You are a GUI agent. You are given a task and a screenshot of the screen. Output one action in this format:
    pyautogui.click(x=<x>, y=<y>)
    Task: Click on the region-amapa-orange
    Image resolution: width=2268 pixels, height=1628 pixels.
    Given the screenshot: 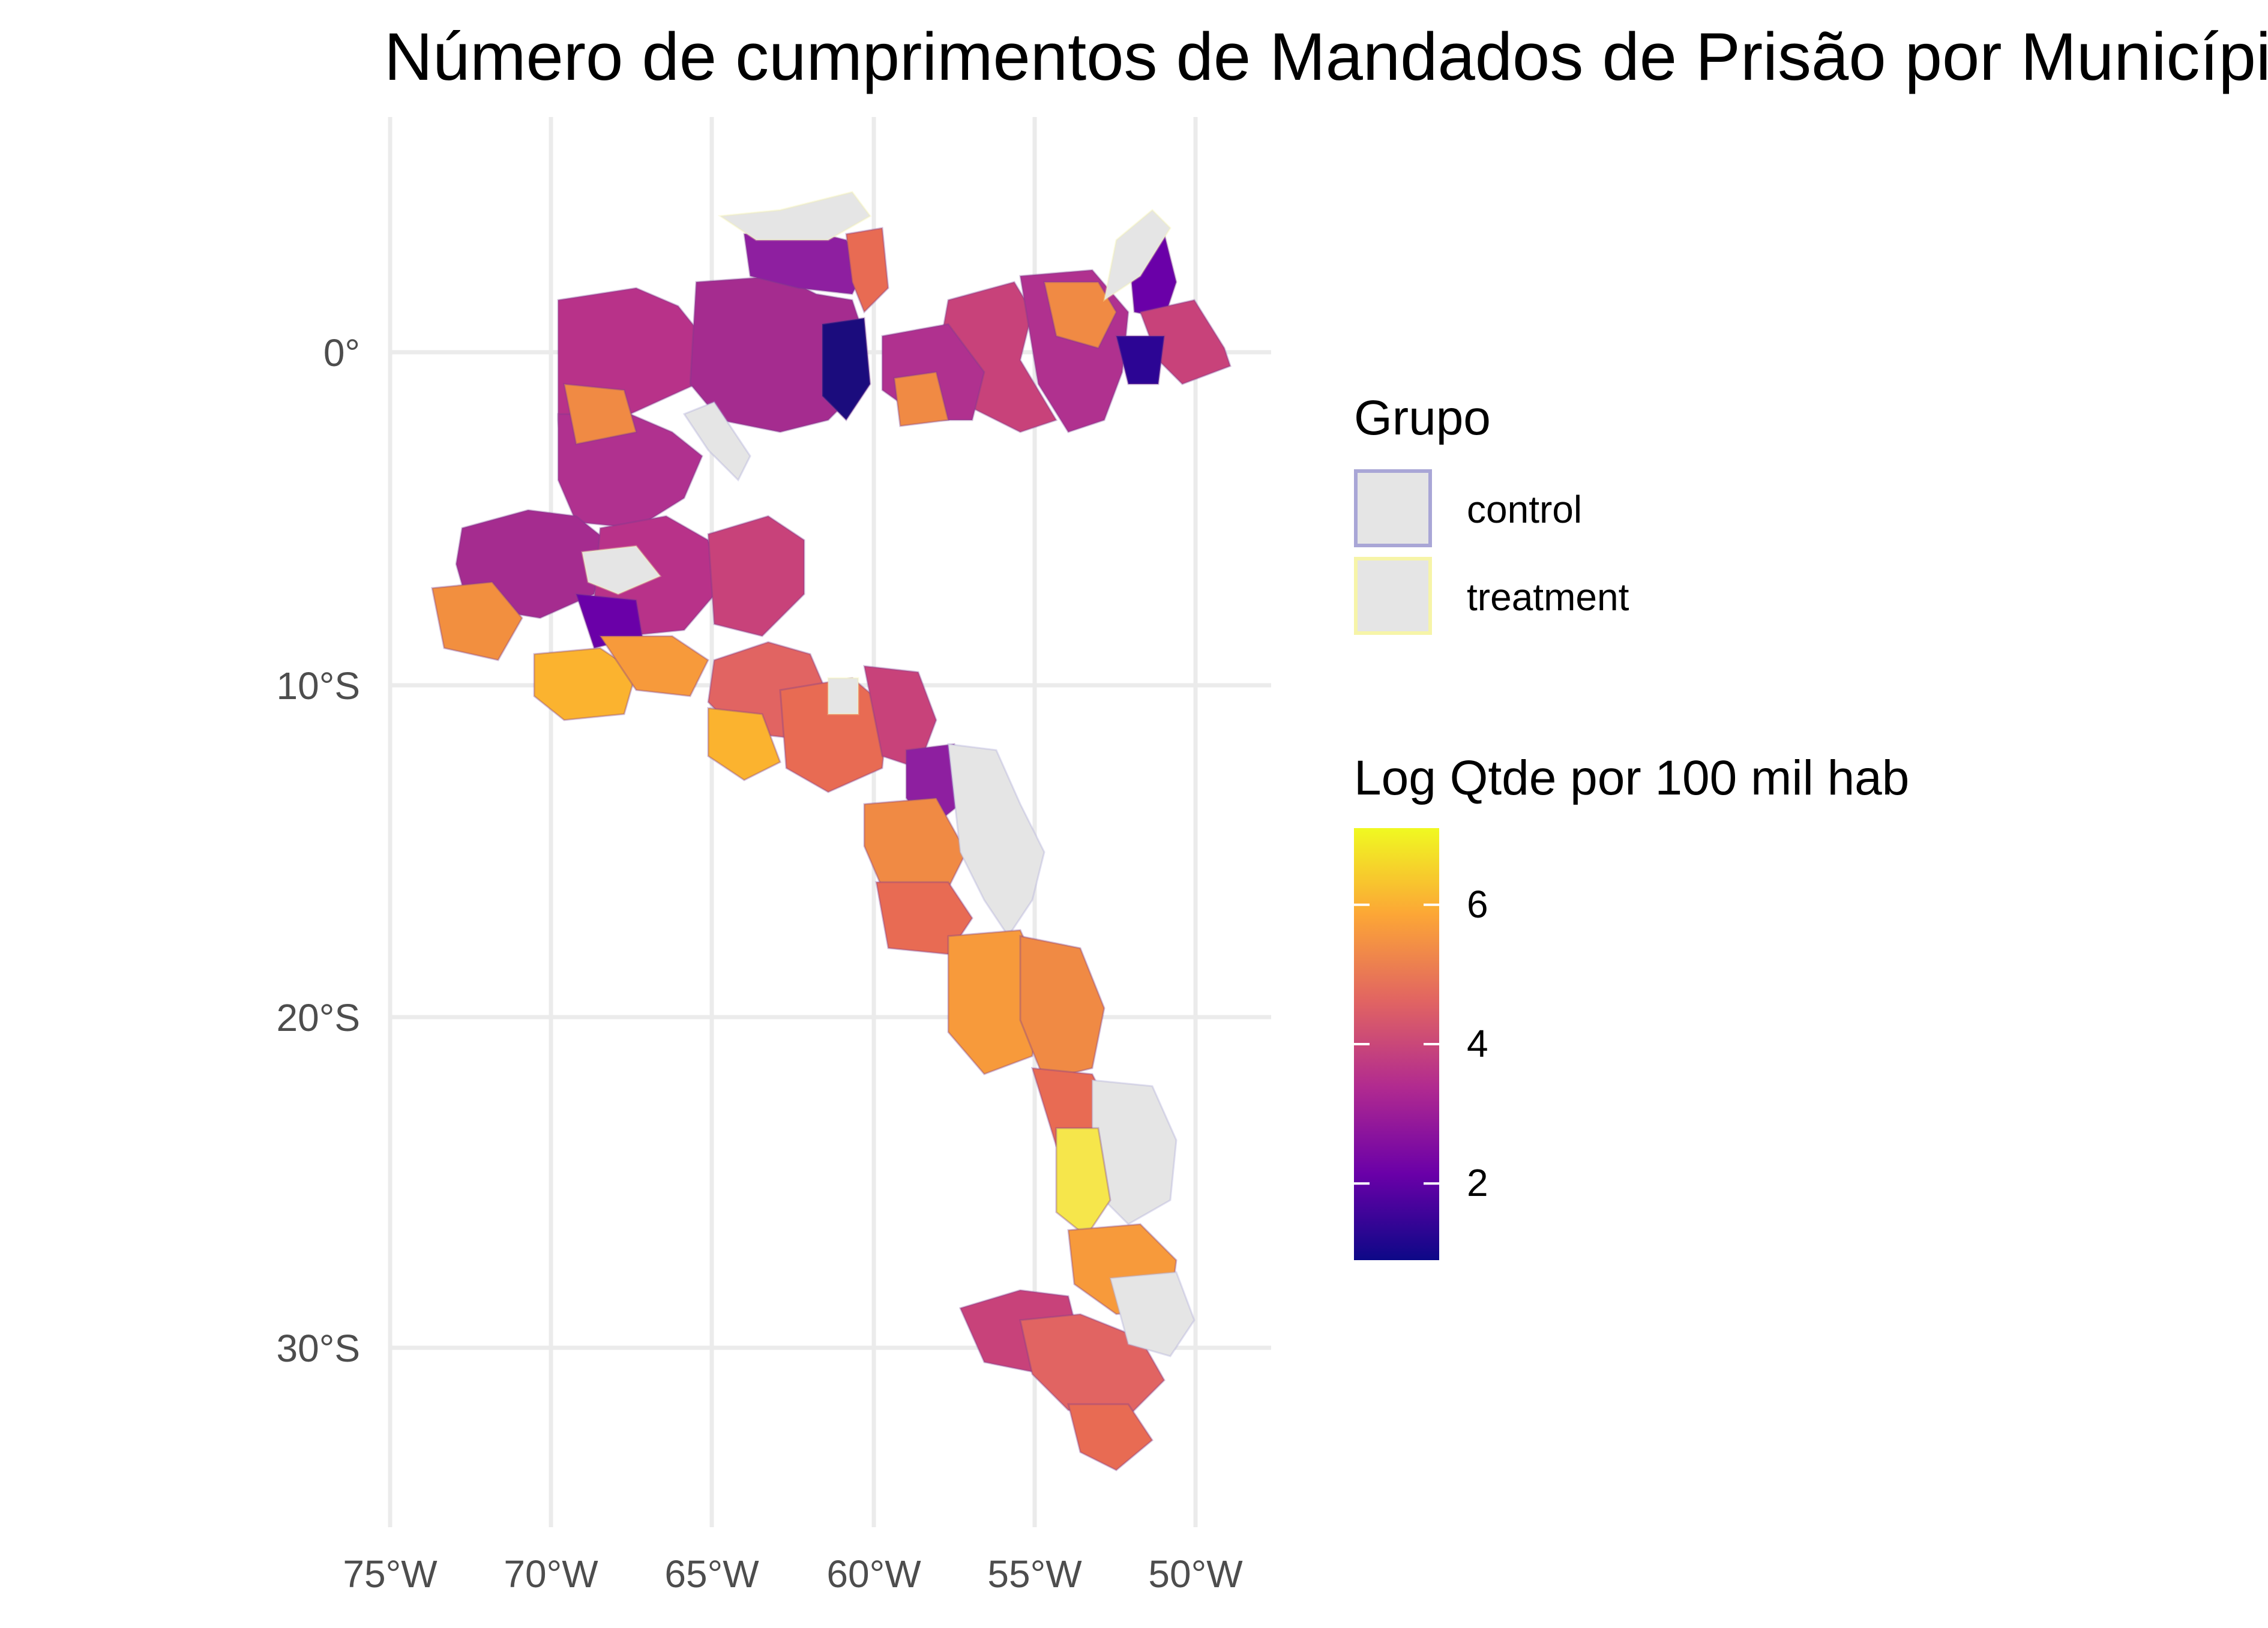 What is the action you would take?
    pyautogui.click(x=1080, y=315)
    